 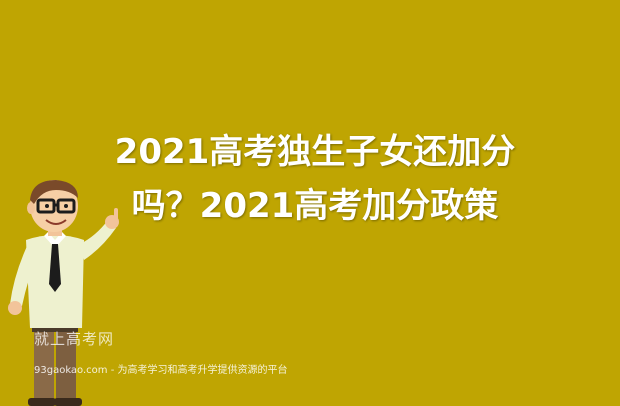 I want to click on teacher-with-glasses-pointing-icon, so click(x=63, y=293).